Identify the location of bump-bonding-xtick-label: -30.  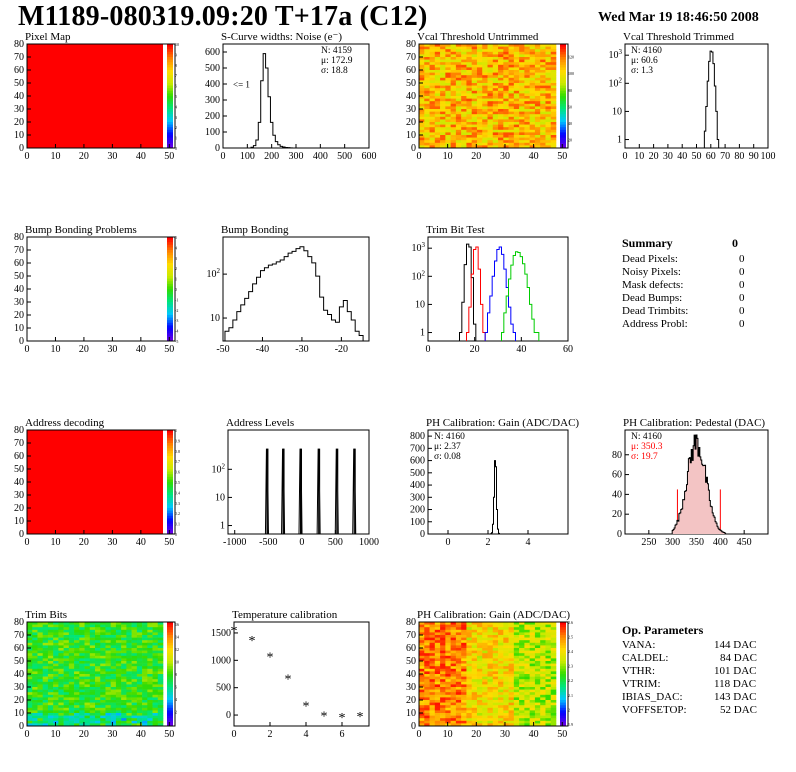
(301, 349).